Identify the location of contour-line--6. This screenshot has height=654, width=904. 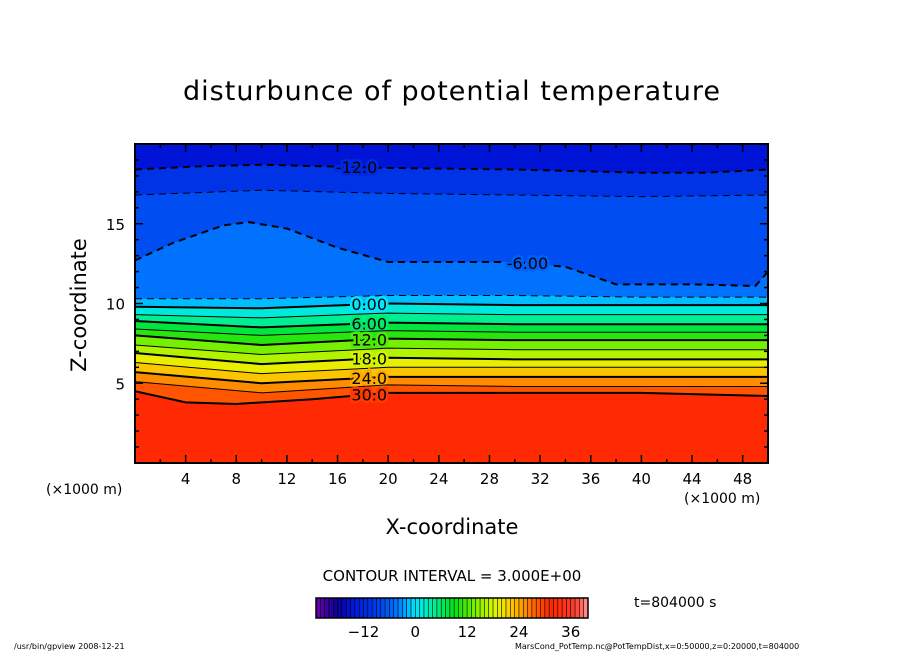
(451, 254).